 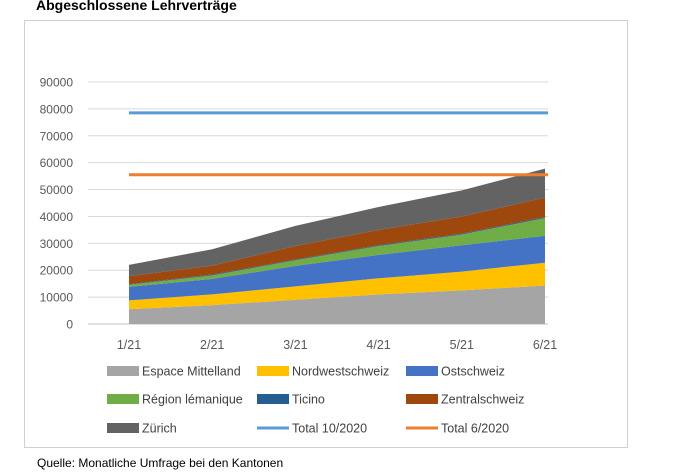 What do you see at coordinates (136, 6) in the screenshot?
I see `chart-title: Abgeschlossene Lehrverträge` at bounding box center [136, 6].